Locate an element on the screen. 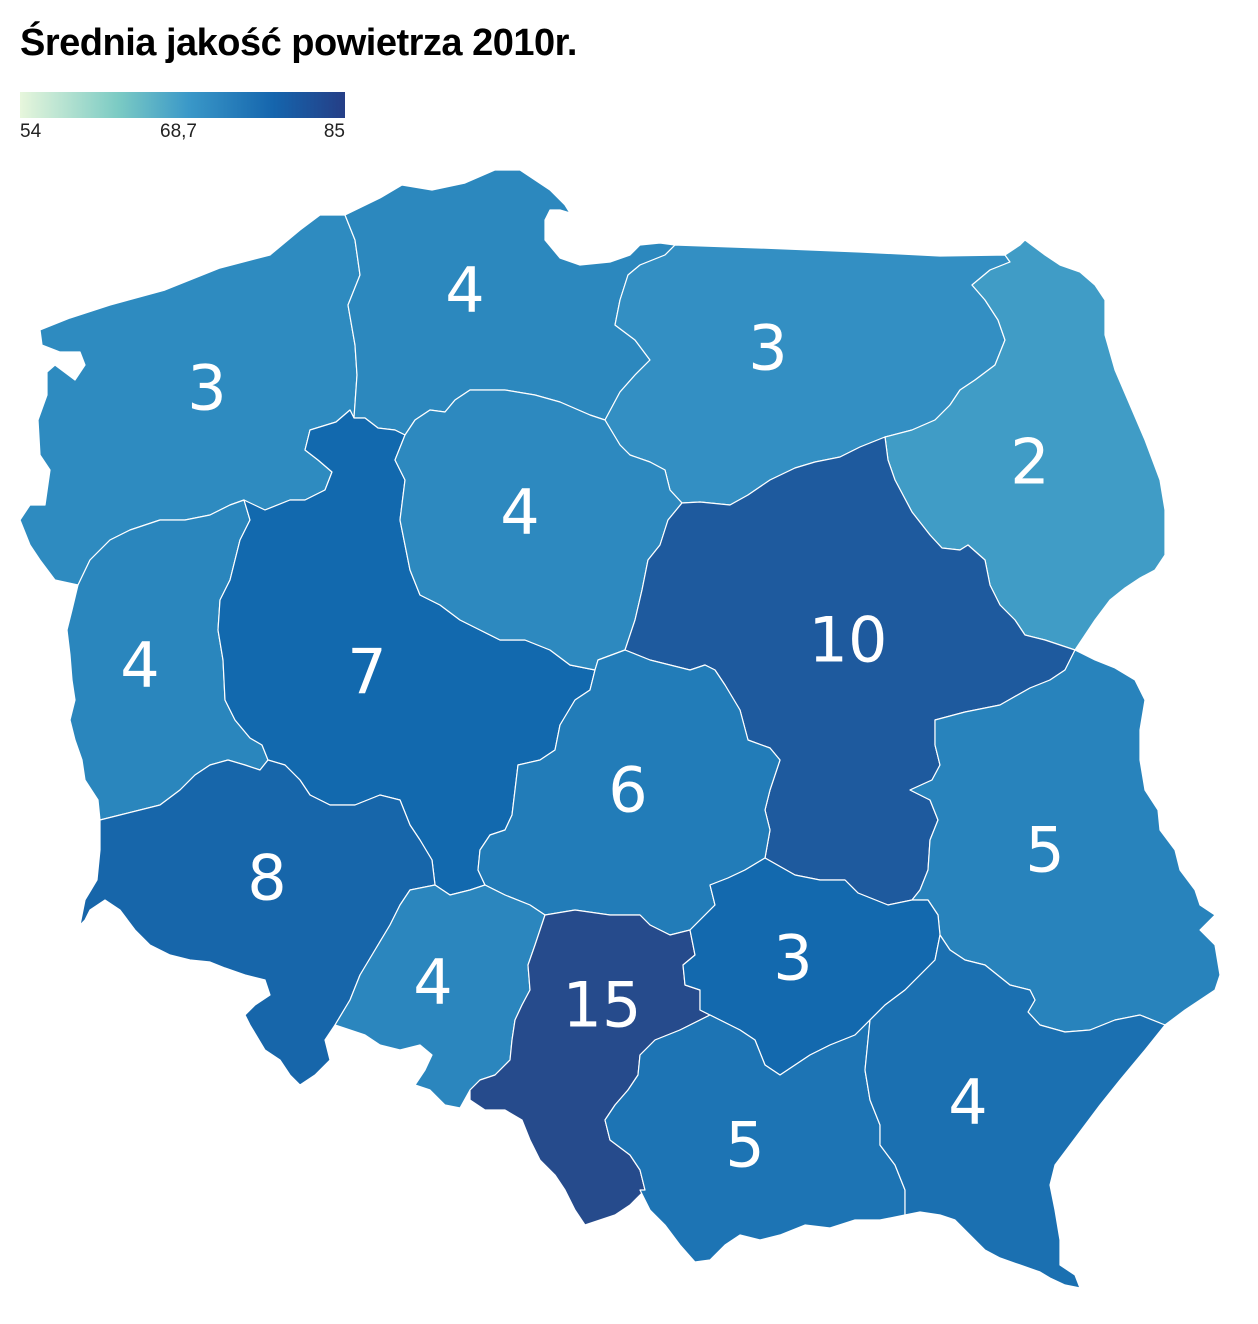 Image resolution: width=1258 pixels, height=1324 pixels. color-legend: 54 68,7 85 is located at coordinates (182, 120).